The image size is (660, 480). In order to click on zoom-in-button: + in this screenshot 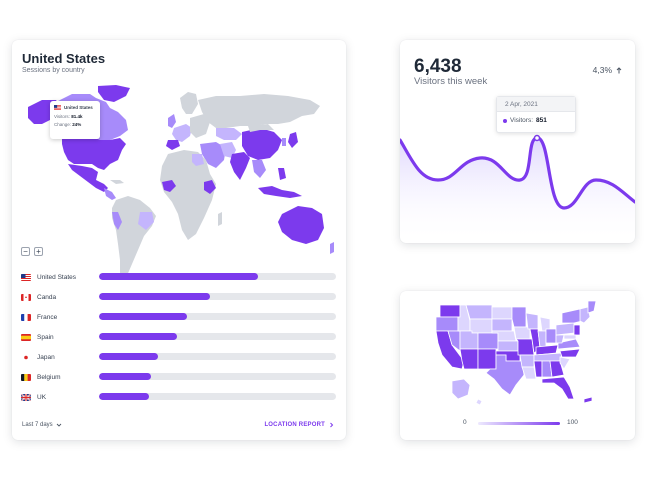, I will do `click(38, 251)`.